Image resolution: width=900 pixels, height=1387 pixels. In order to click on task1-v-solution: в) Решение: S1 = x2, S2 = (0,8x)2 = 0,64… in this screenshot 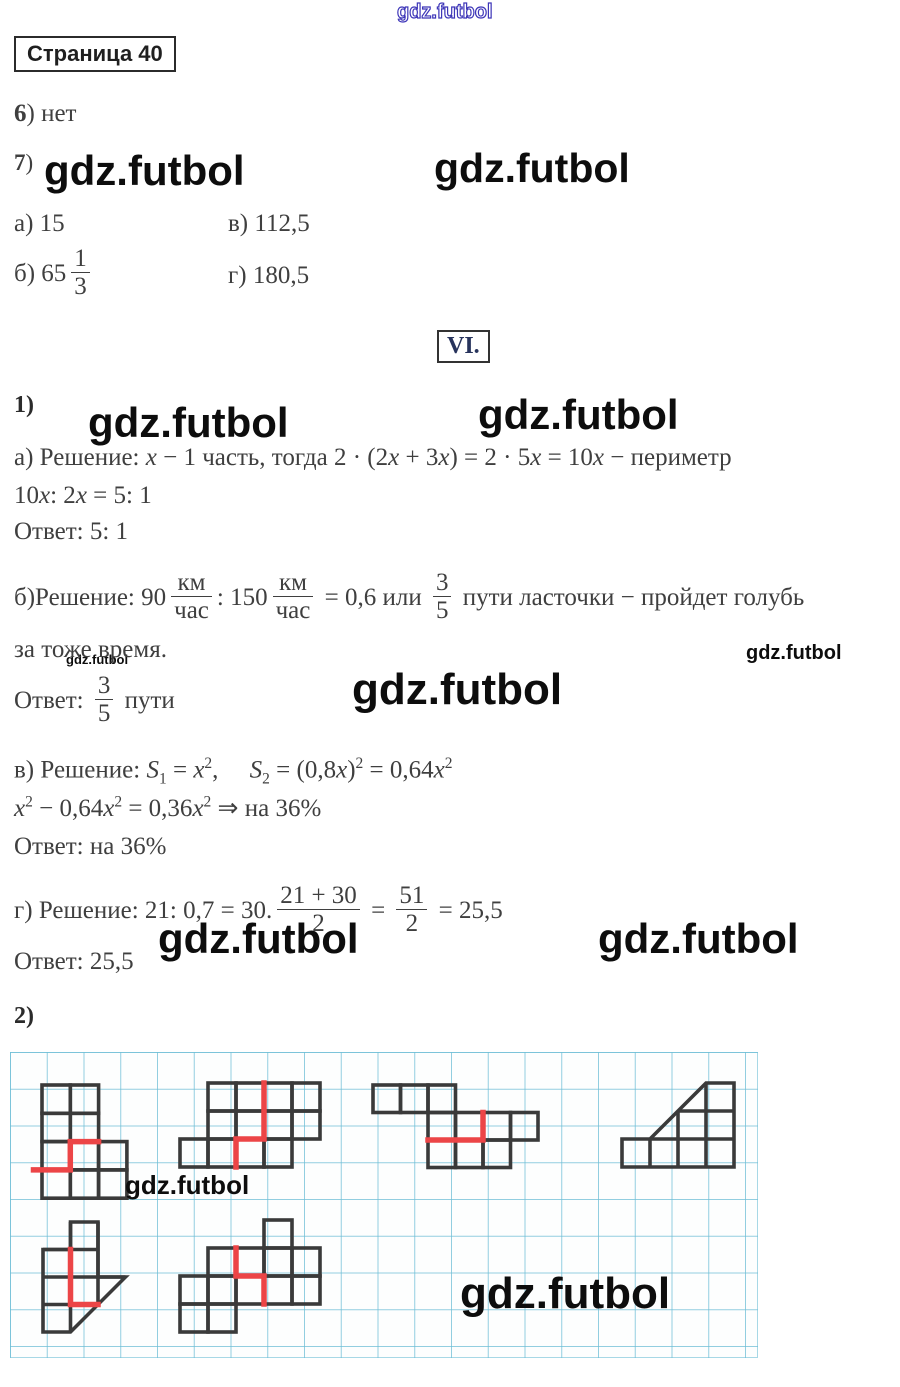, I will do `click(233, 771)`.